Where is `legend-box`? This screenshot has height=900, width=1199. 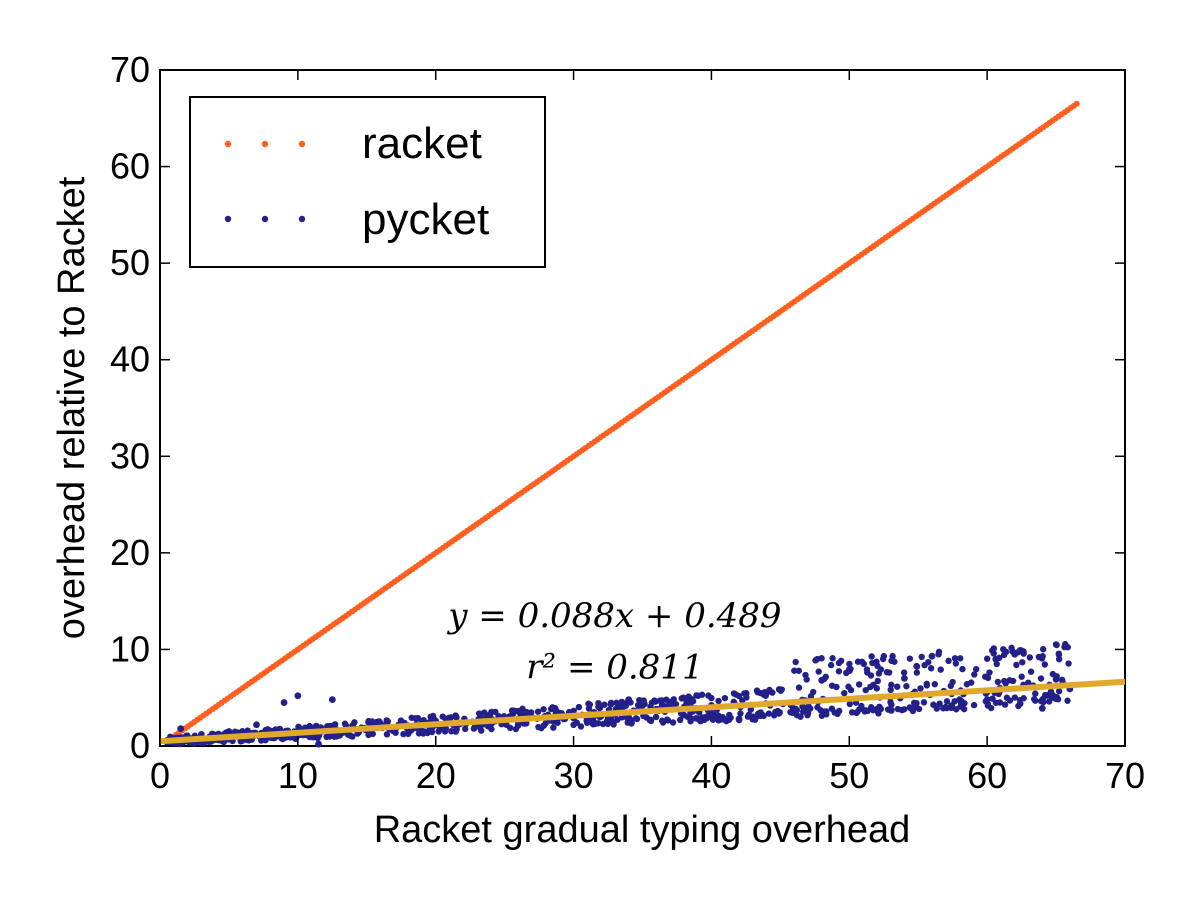 legend-box is located at coordinates (367, 182).